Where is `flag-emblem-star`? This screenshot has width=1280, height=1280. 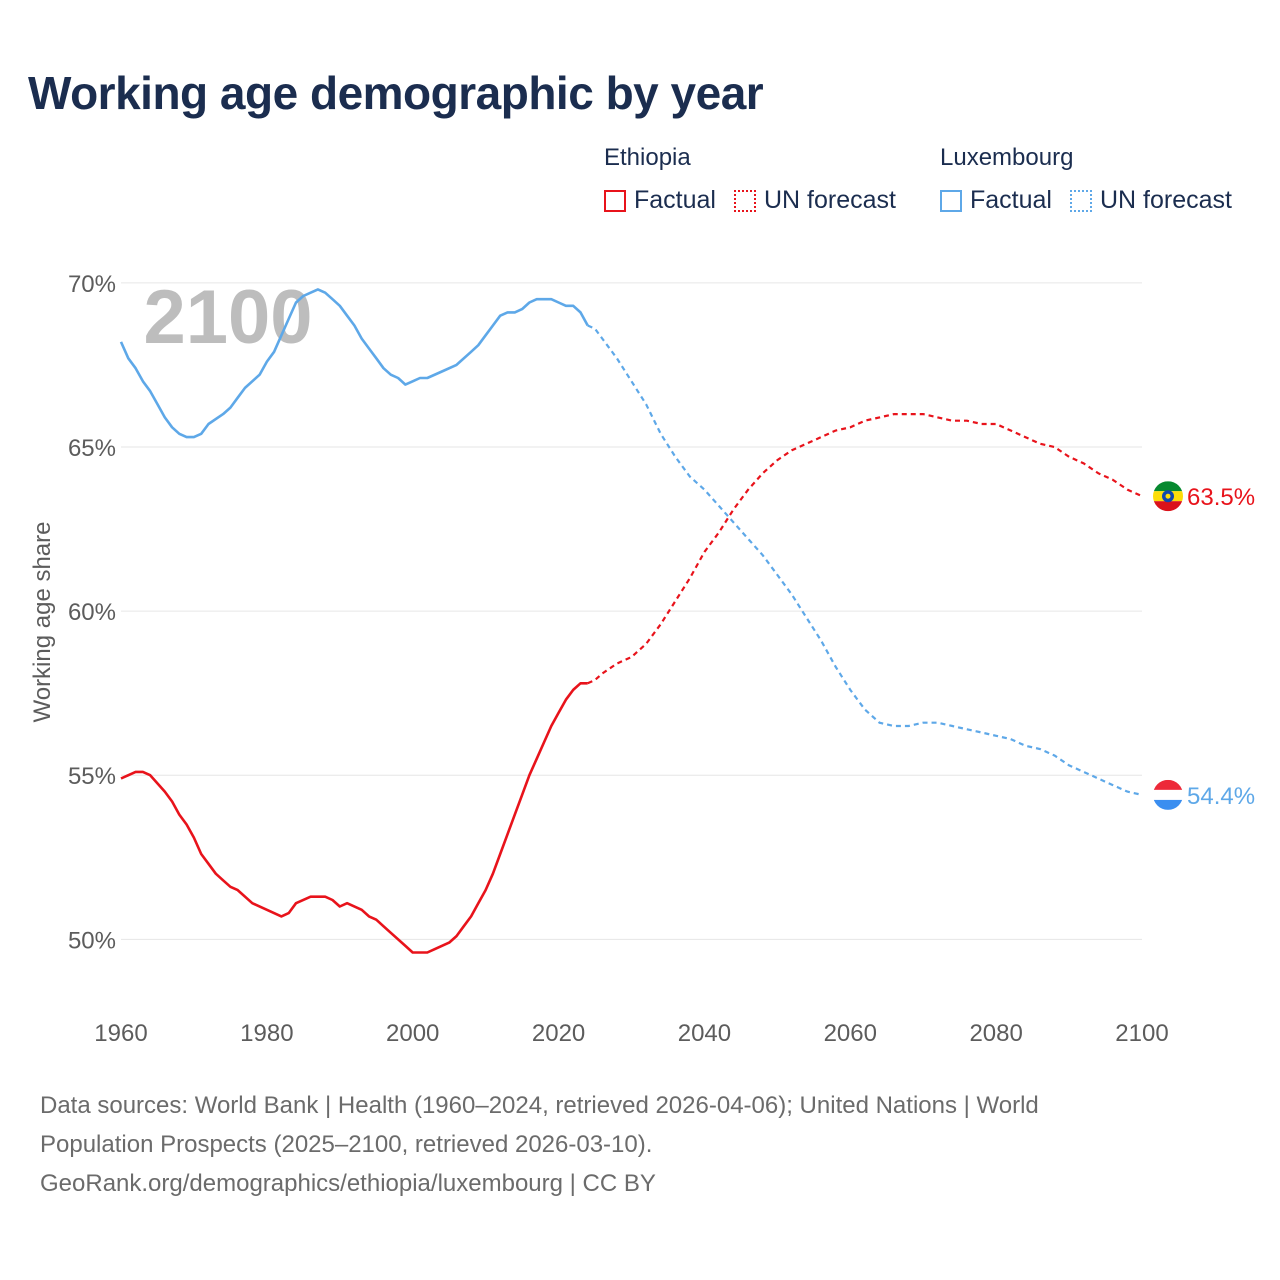
flag-emblem-star is located at coordinates (1168, 496).